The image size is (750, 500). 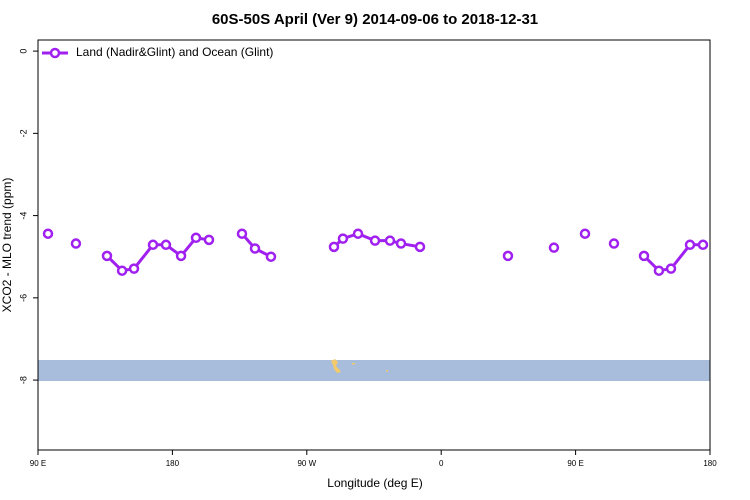 What do you see at coordinates (441, 463) in the screenshot?
I see `x-tick-label: 0` at bounding box center [441, 463].